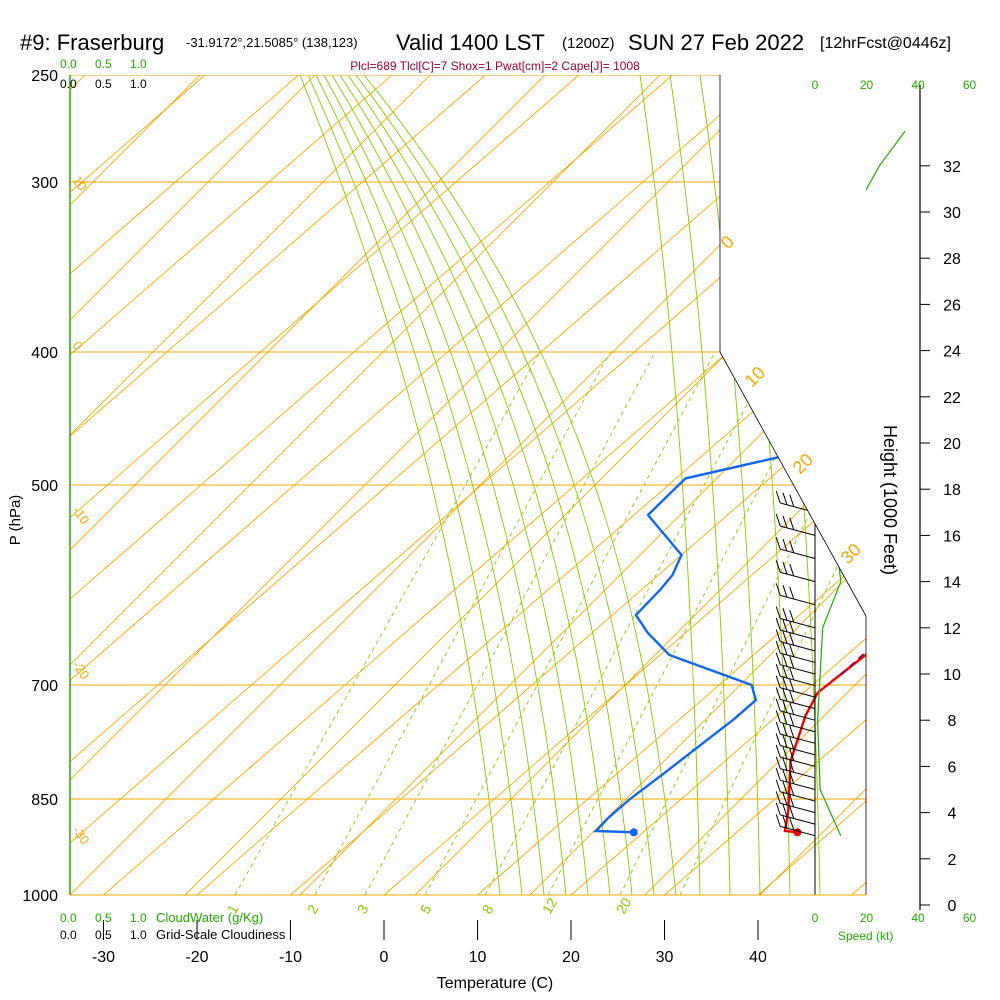  Describe the element at coordinates (952, 583) in the screenshot. I see `height-tick-label: 14` at that location.